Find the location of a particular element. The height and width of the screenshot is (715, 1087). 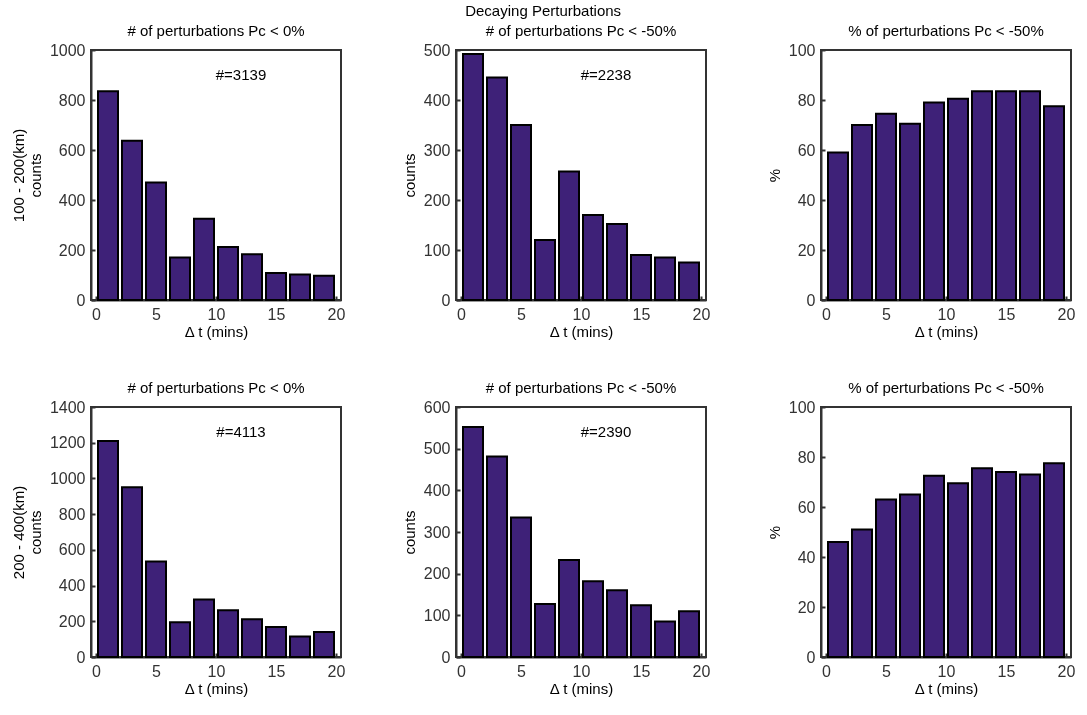

chart-title: # of perturbations Pc < 0% is located at coordinates (216, 387).